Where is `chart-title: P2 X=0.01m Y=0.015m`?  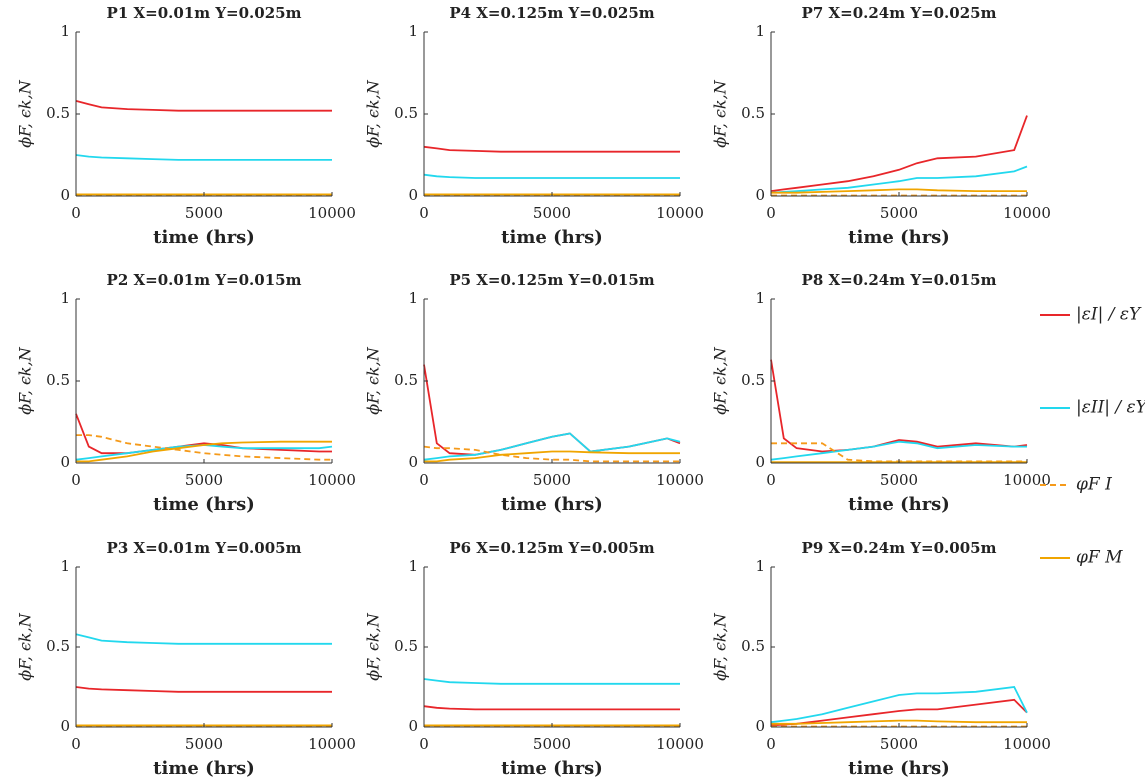 chart-title: P2 X=0.01m Y=0.015m is located at coordinates (204, 280).